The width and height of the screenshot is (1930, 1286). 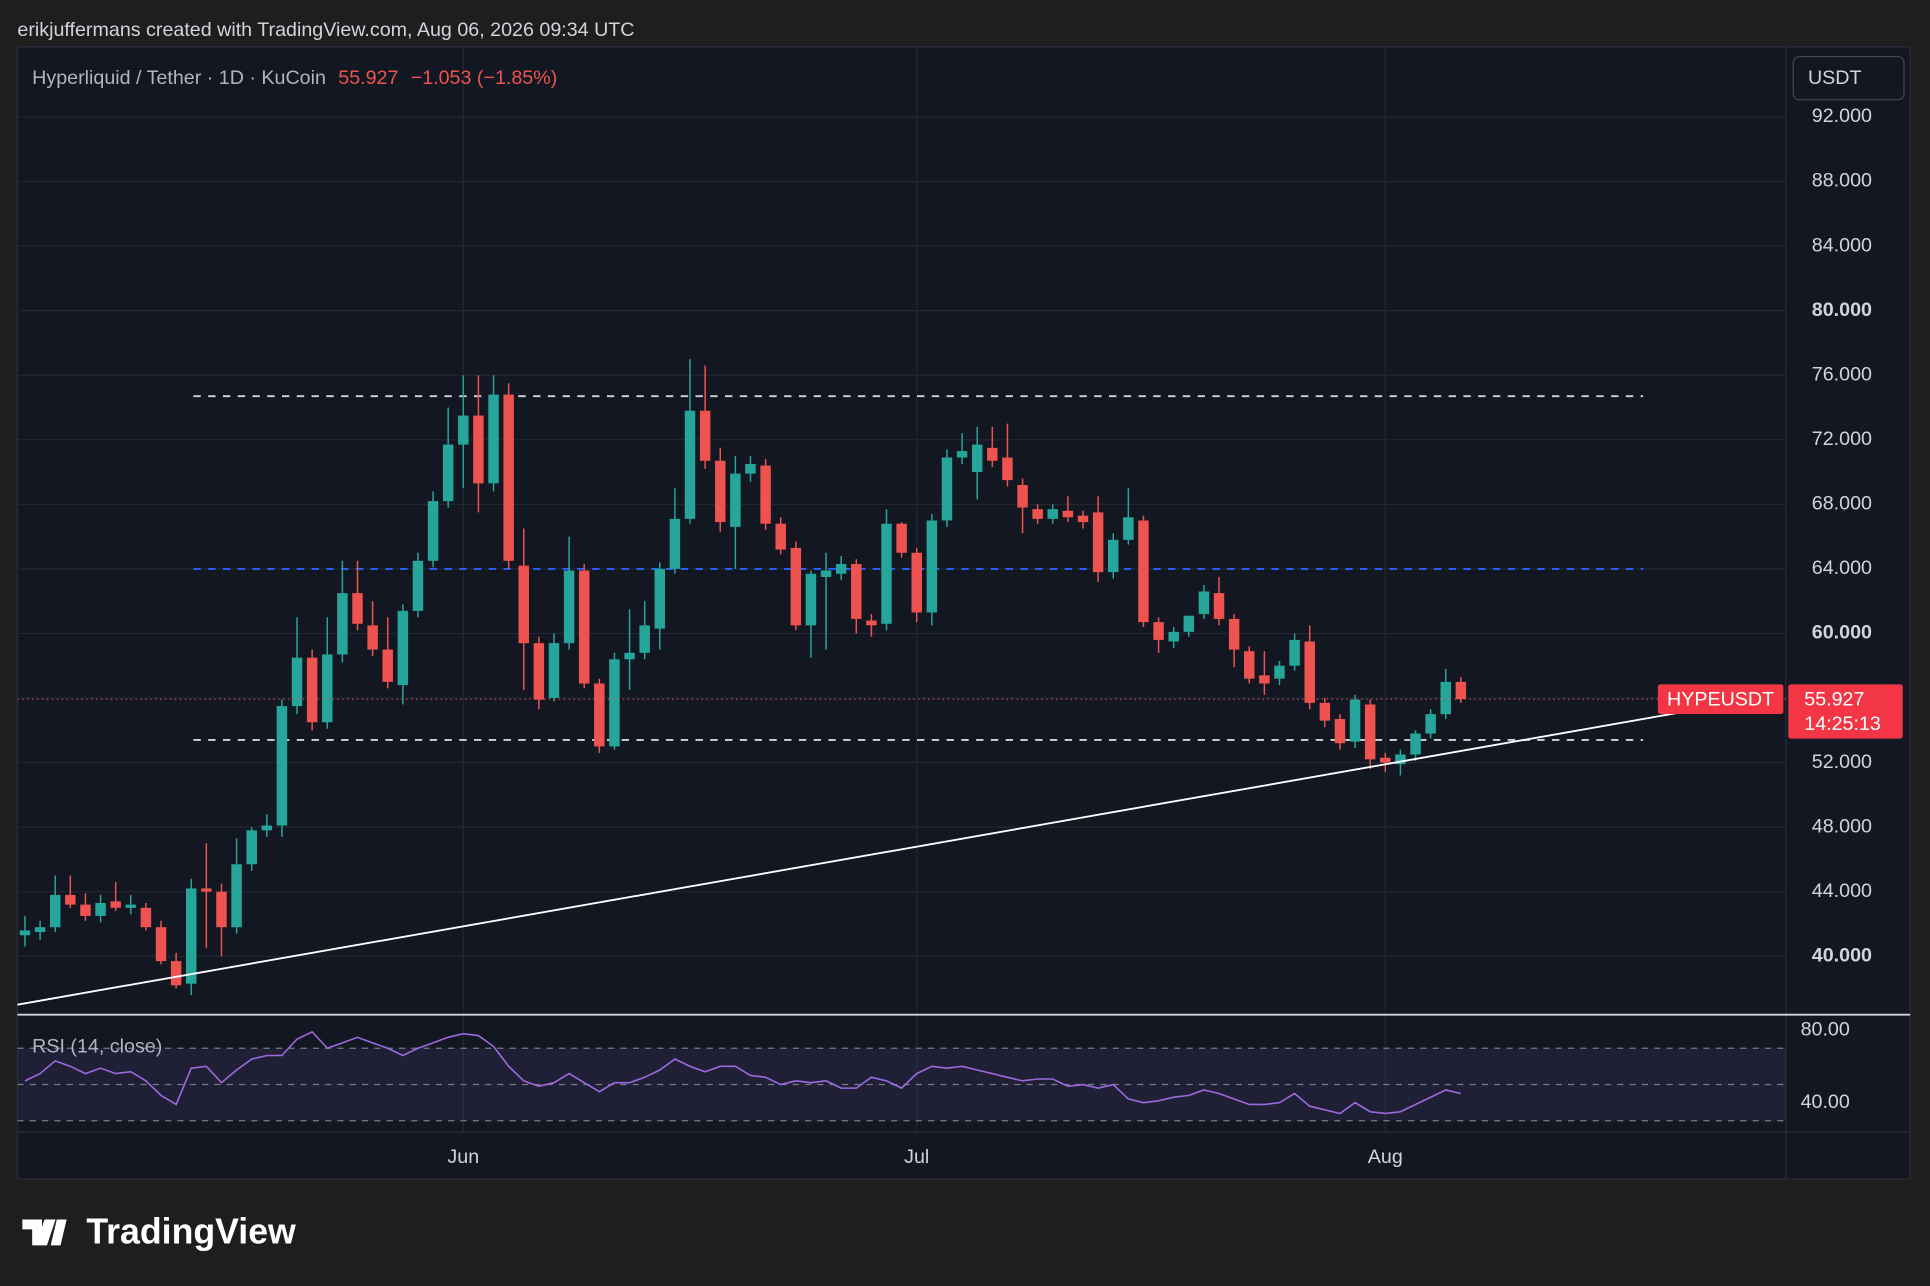 What do you see at coordinates (191, 1232) in the screenshot?
I see `brand-name: TradingView` at bounding box center [191, 1232].